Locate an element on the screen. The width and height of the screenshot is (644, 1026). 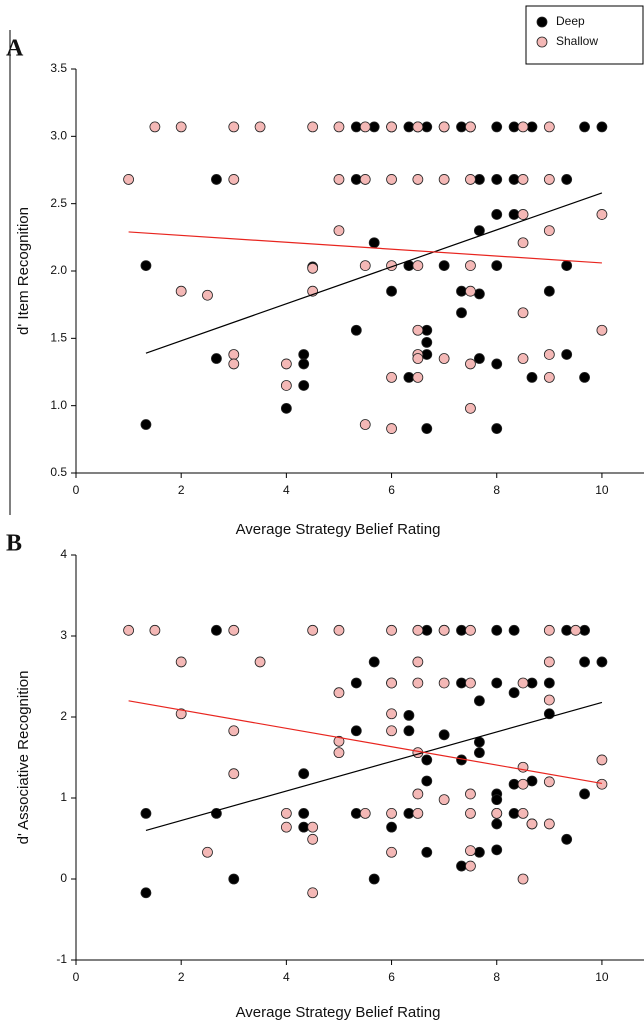
legend-label: Deep is located at coordinates (570, 21).